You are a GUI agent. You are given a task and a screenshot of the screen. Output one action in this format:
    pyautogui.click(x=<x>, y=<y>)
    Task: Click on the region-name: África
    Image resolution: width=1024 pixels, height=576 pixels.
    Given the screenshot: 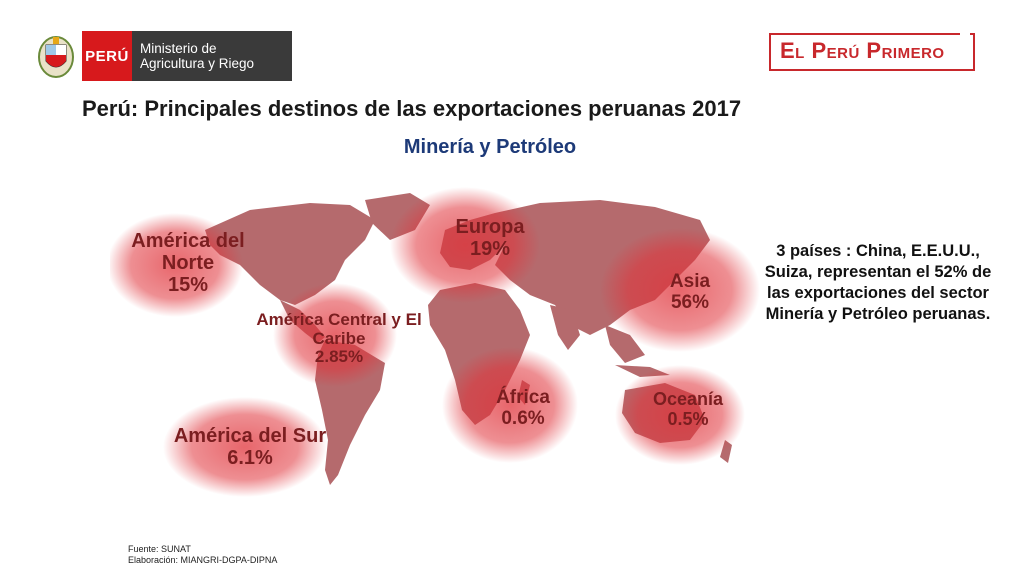 What is the action you would take?
    pyautogui.click(x=523, y=397)
    